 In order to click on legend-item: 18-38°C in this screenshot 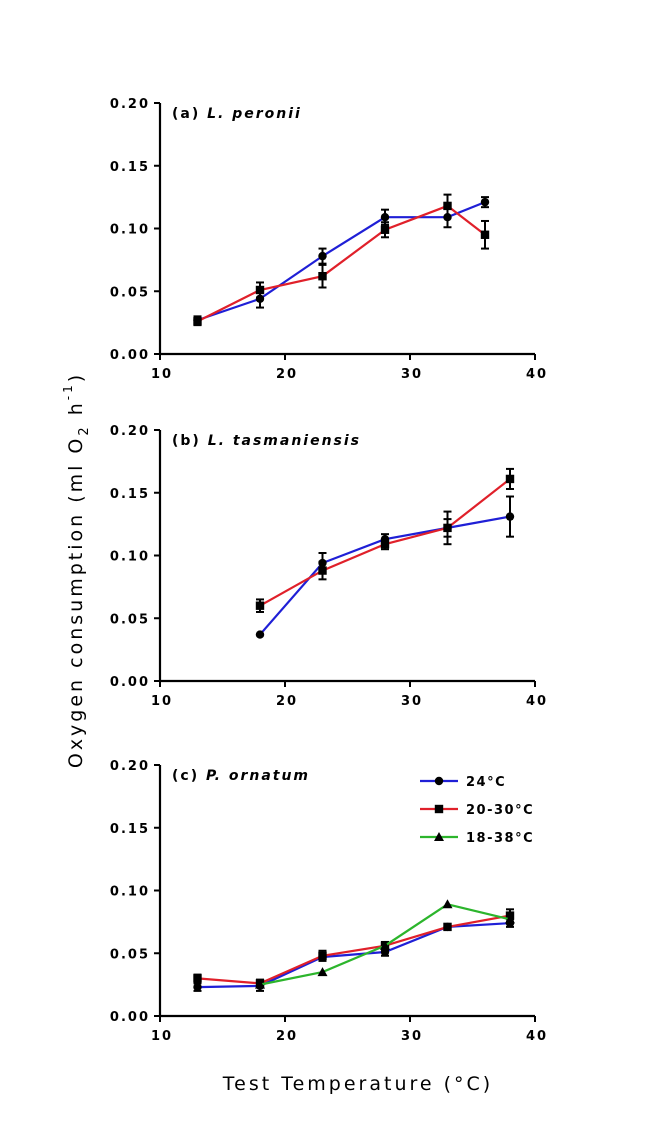, I will do `click(477, 838)`.